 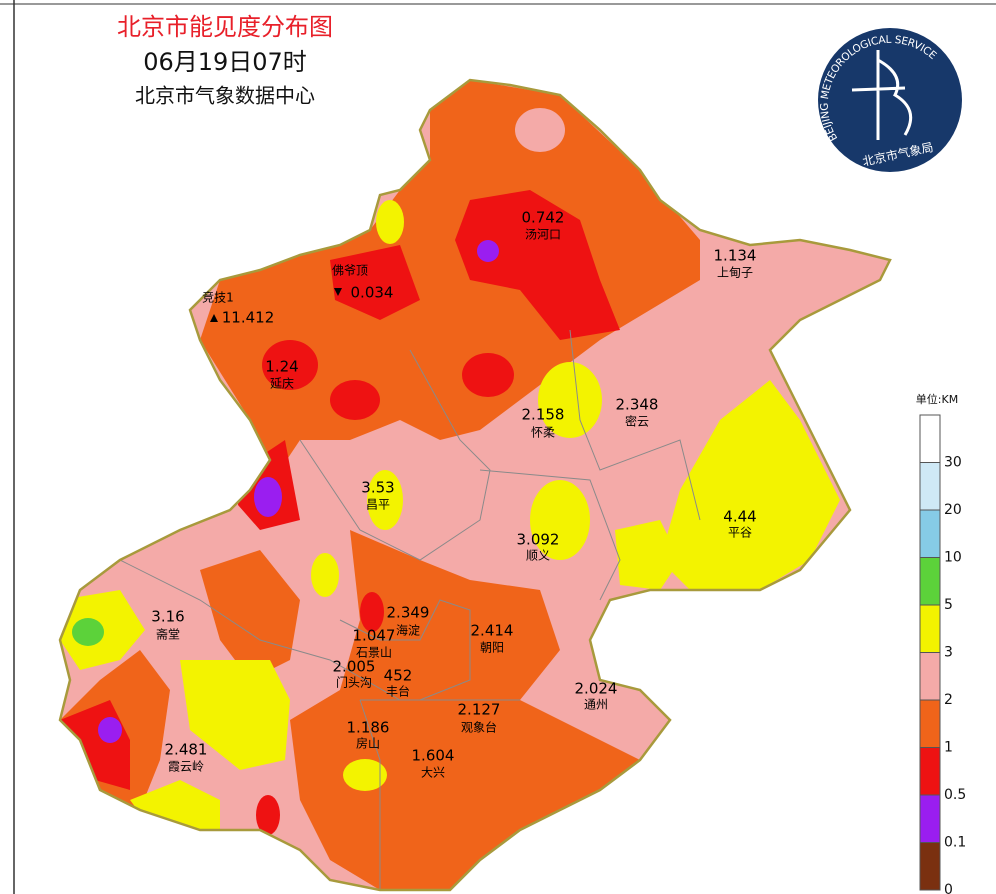 I want to click on station-value: 2.481, so click(x=186, y=750).